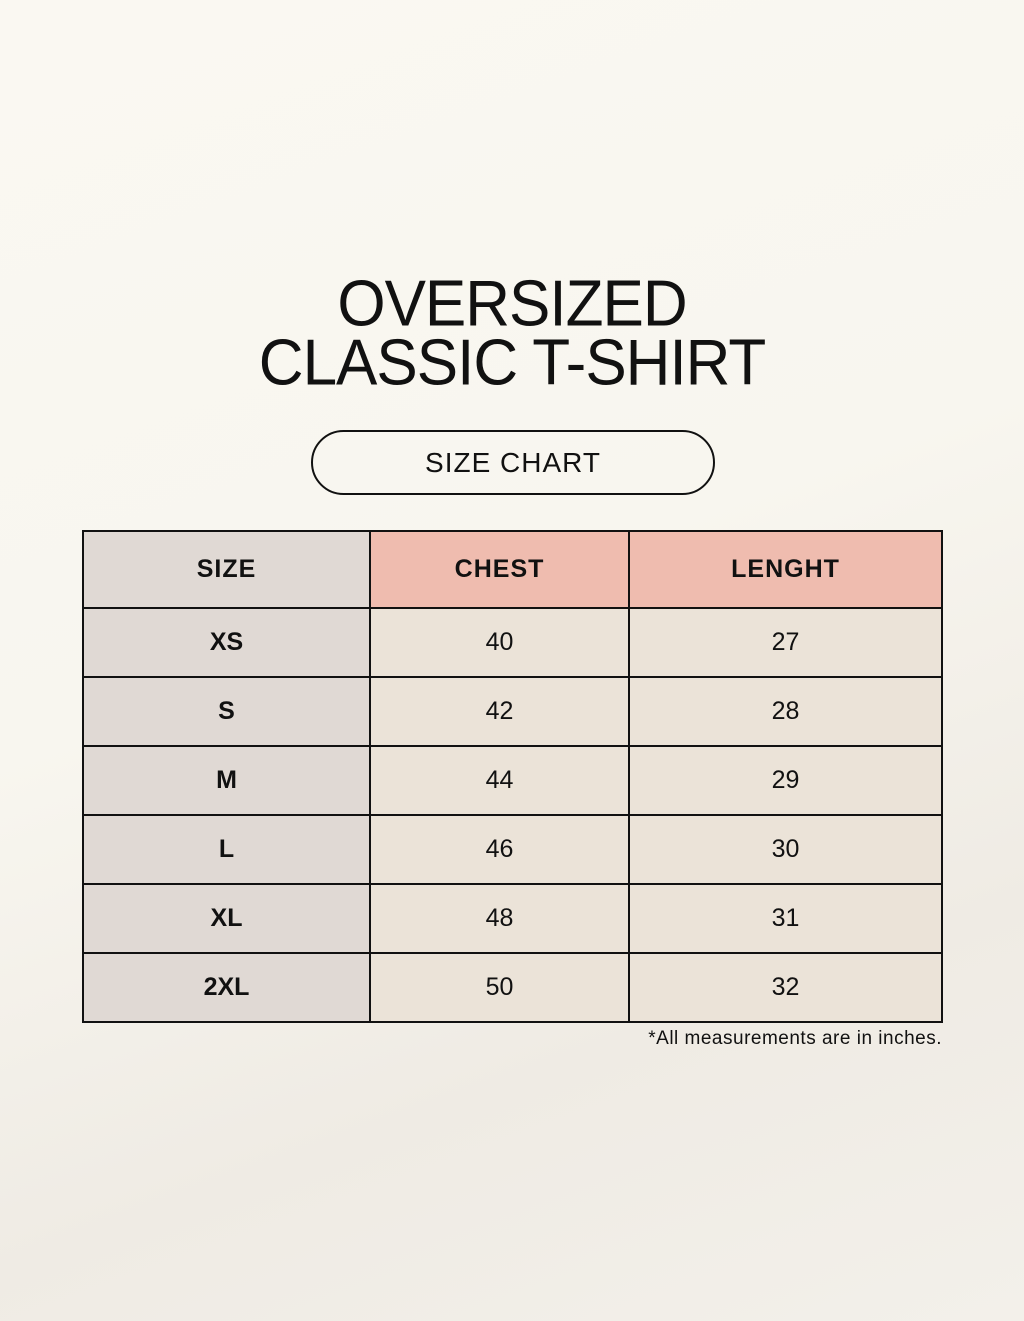 This screenshot has width=1024, height=1321. I want to click on chest-cell: 46, so click(499, 849).